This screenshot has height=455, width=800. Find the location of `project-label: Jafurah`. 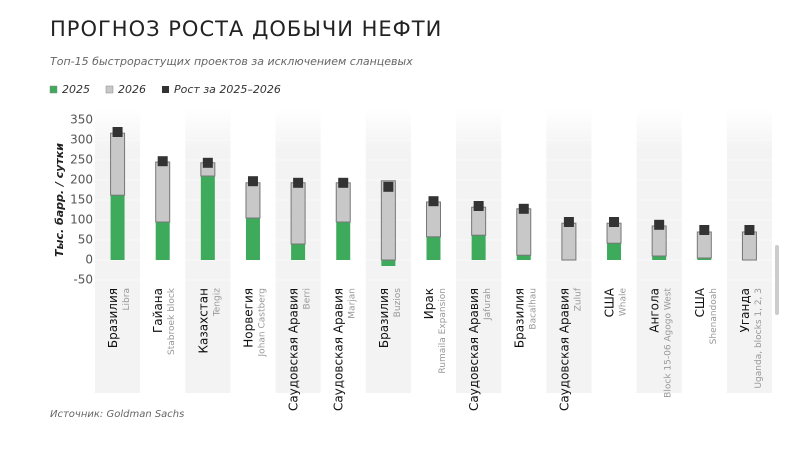

project-label: Jafurah is located at coordinates (488, 304).